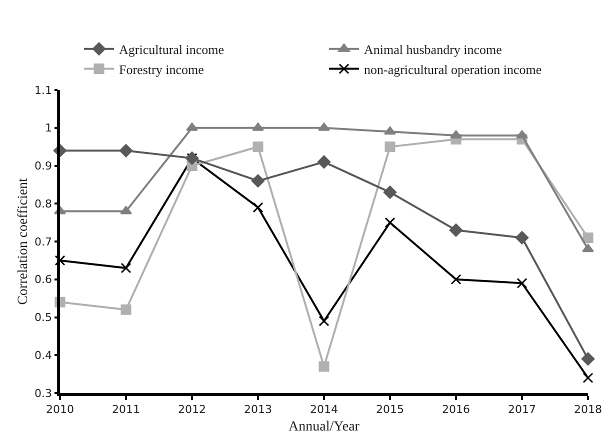 This screenshot has height=443, width=613. I want to click on y-tick-label: 0.8, so click(43, 203).